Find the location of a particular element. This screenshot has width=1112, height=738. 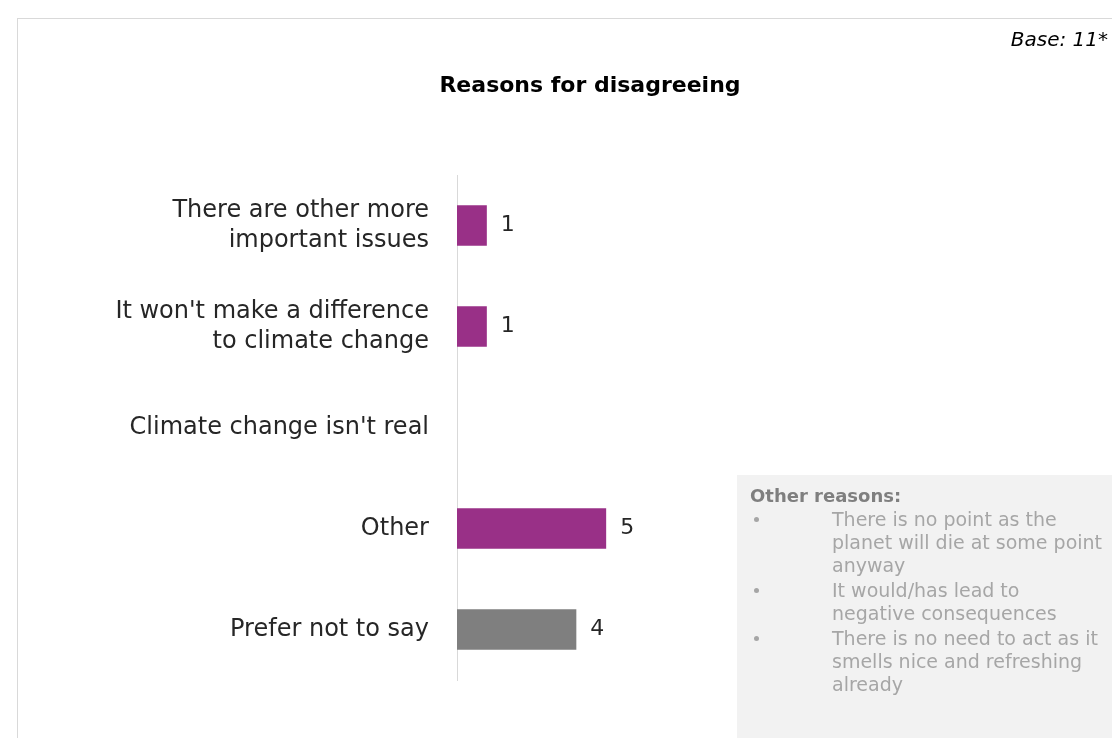

text: There is no need to act as it smells nice and refreshing already is located at coordinates (965, 661).